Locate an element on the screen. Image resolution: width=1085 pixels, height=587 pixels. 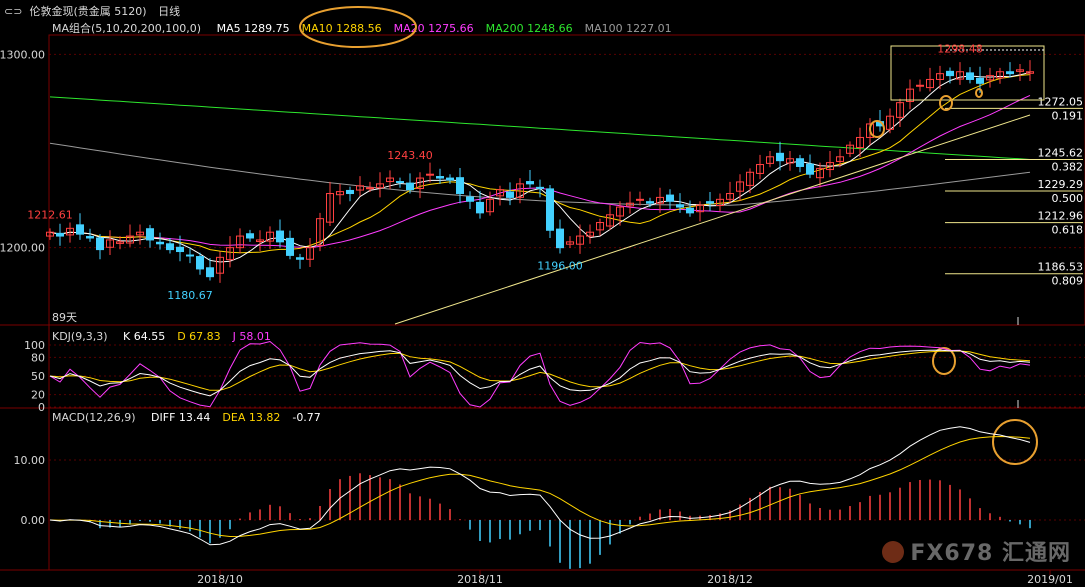
macd-tick-label: 10.00 is located at coordinates (30, 460).